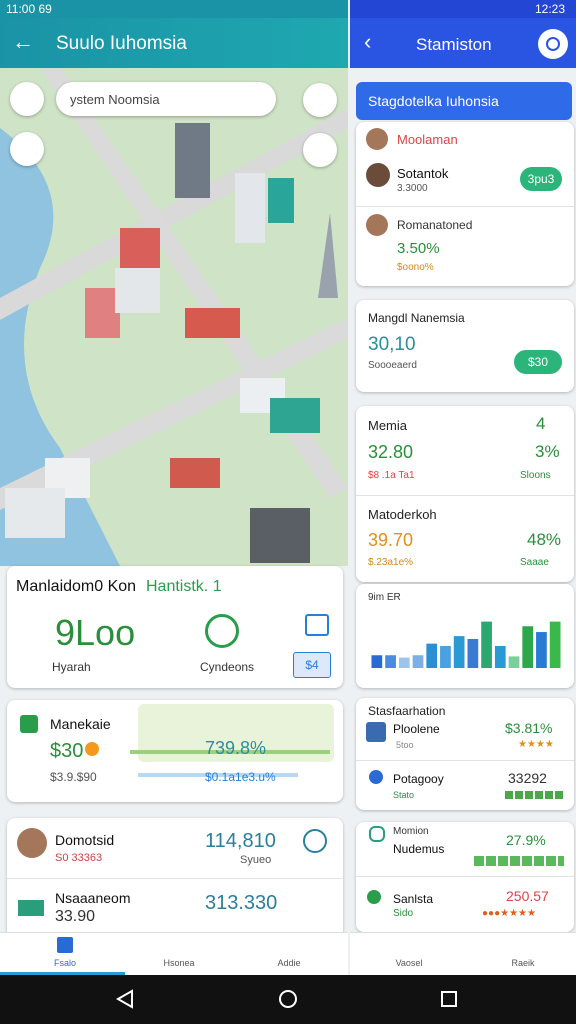 The width and height of the screenshot is (576, 1024). What do you see at coordinates (416, 318) in the screenshot?
I see `card-title: Mangdl Nanemsia` at bounding box center [416, 318].